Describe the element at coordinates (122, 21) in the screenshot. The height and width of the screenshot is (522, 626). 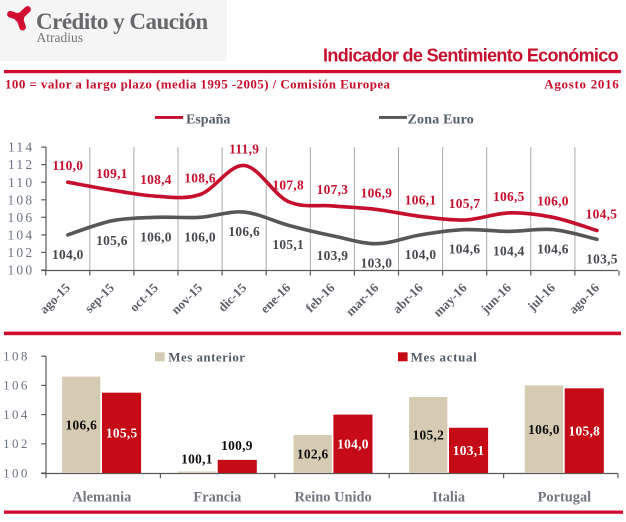
I see `svg-text: Crédito y Caución` at that location.